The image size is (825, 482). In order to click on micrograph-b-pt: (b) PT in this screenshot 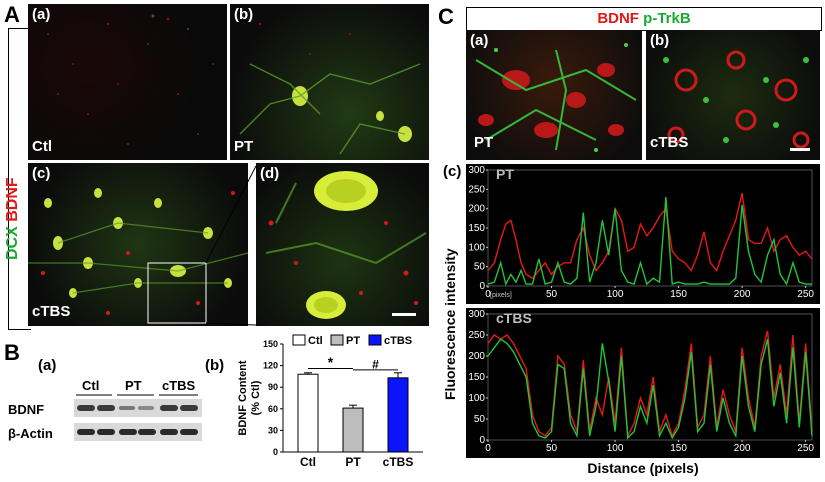, I will do `click(329, 82)`.